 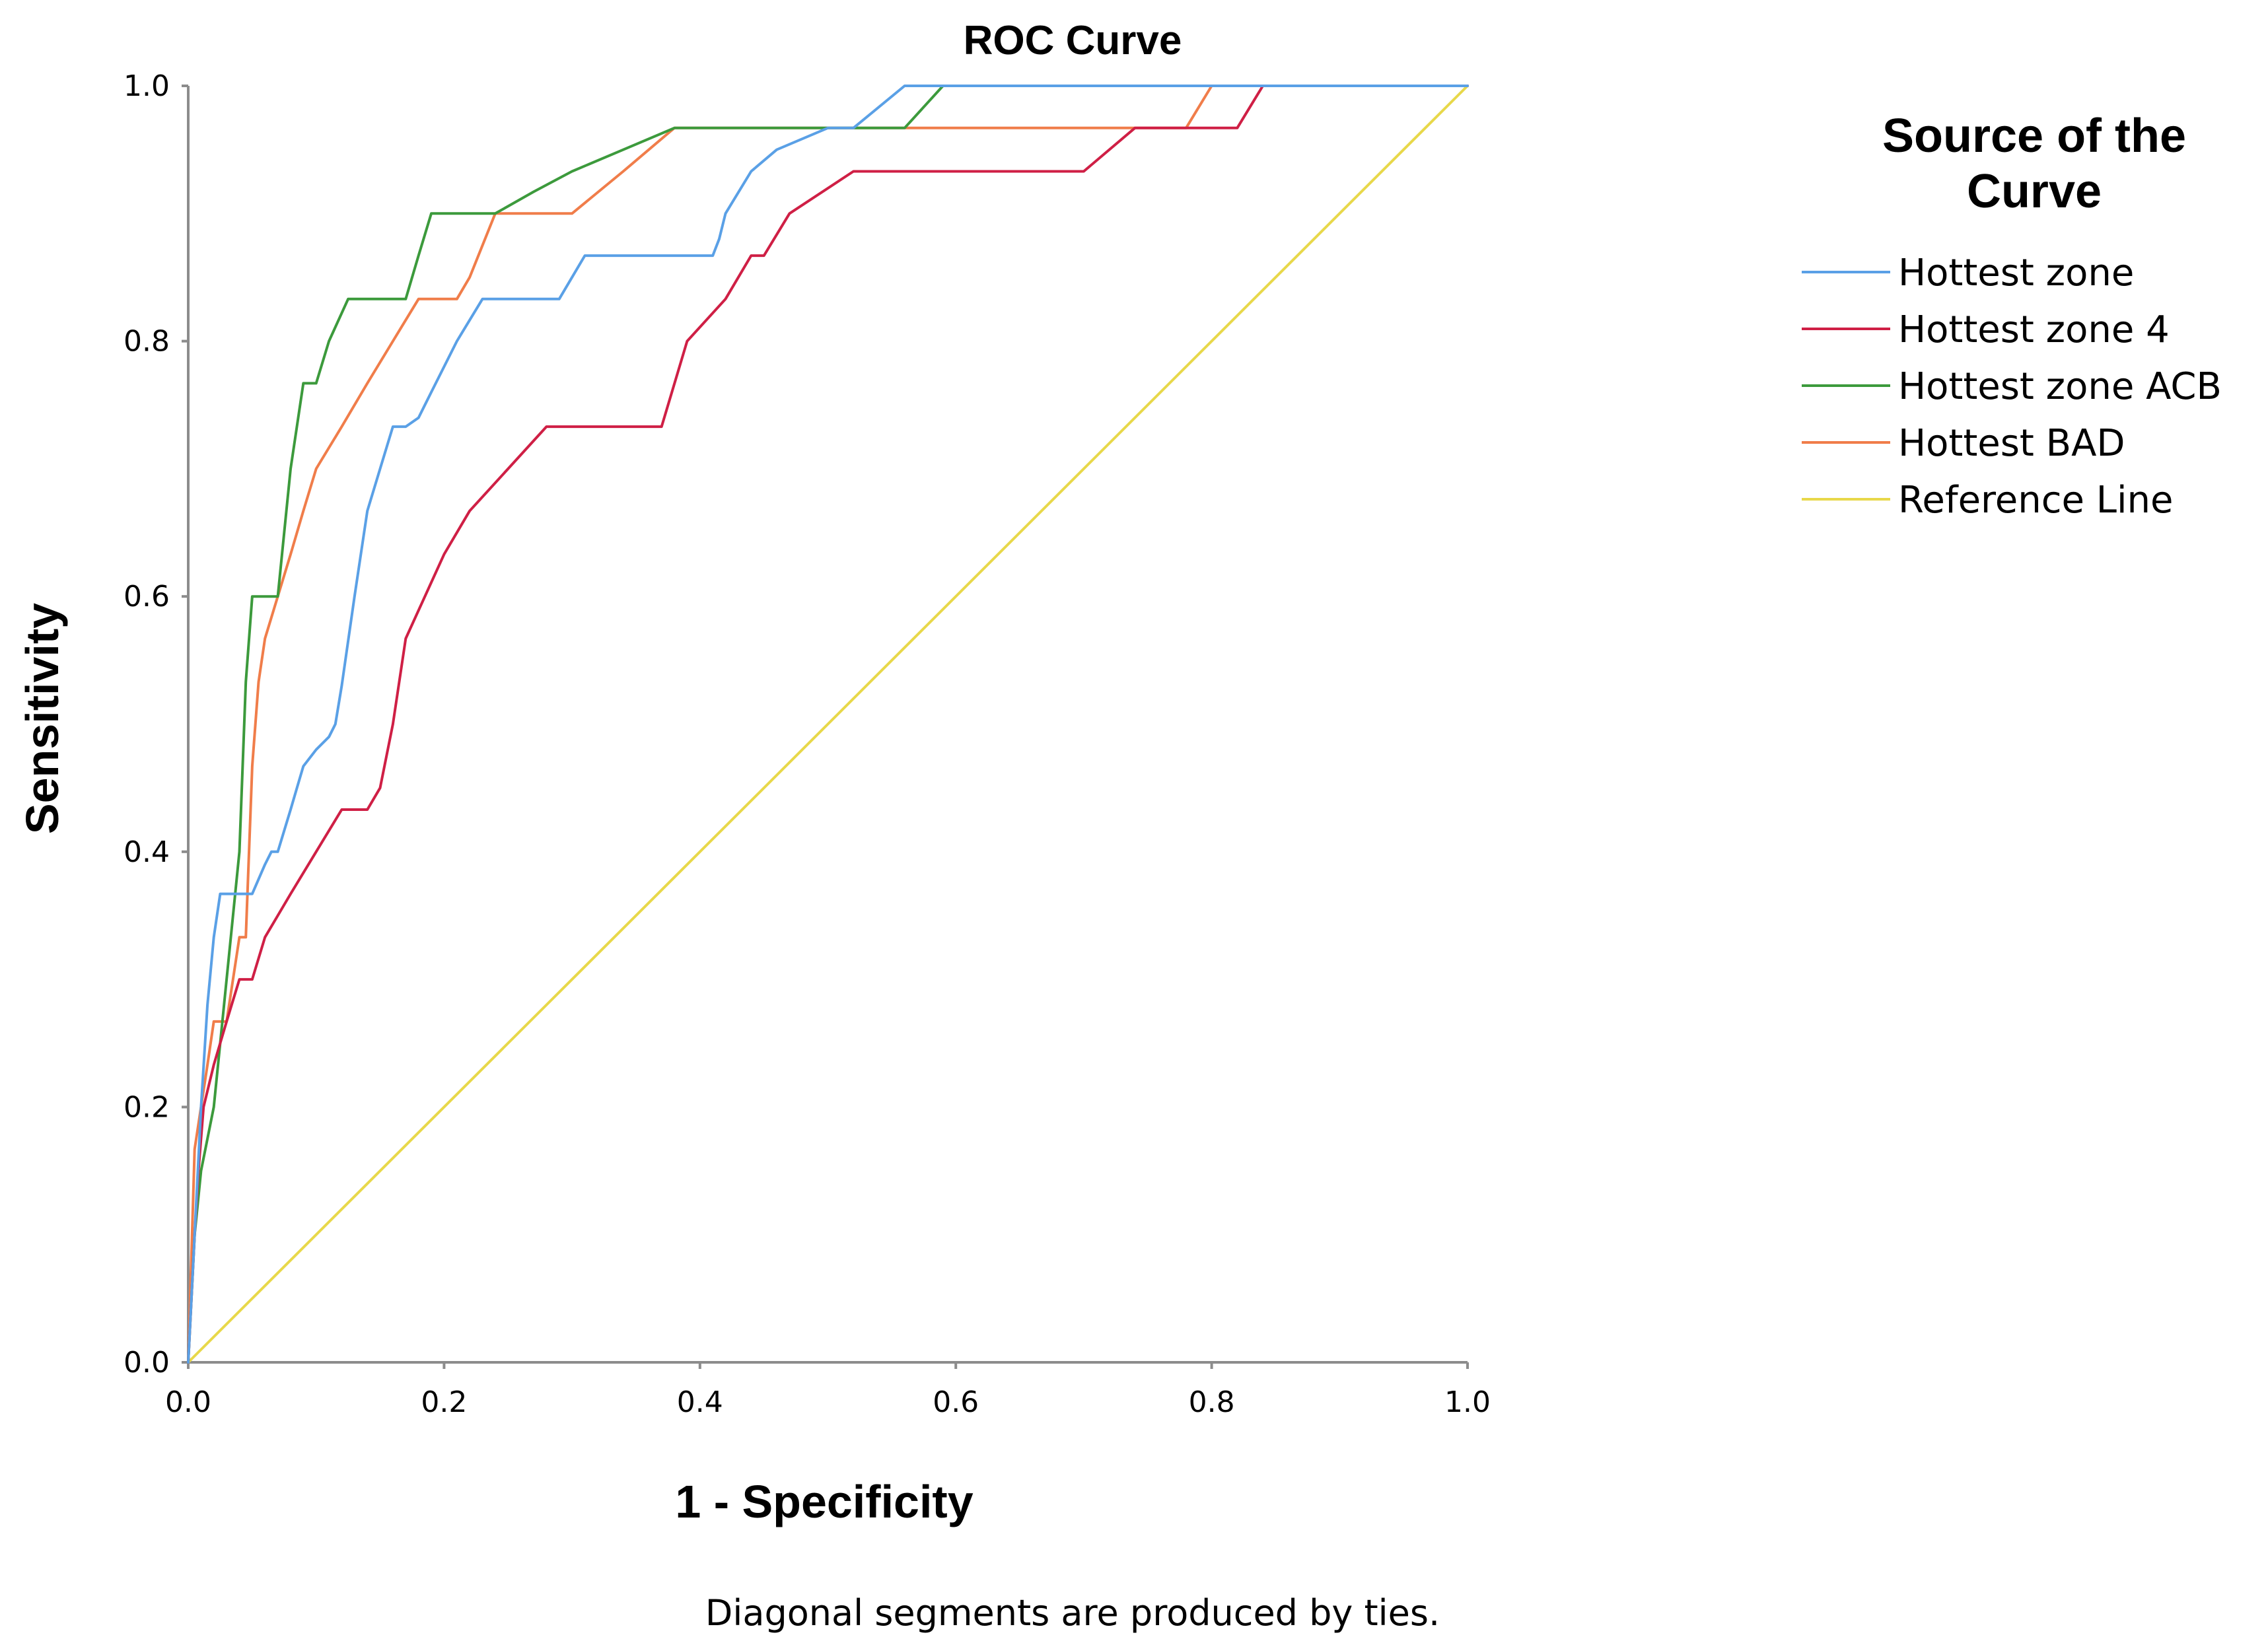 I want to click on legend-label-reference-line: Reference Line, so click(x=2036, y=501).